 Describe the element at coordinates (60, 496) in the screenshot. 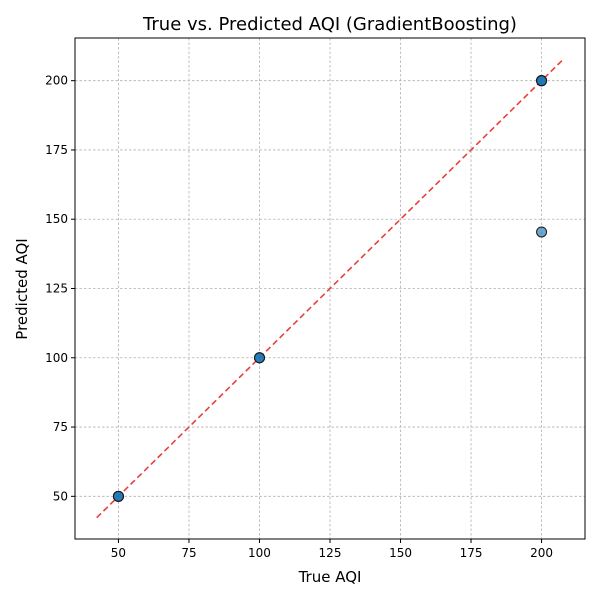

I see `y-tick-label: 50` at that location.